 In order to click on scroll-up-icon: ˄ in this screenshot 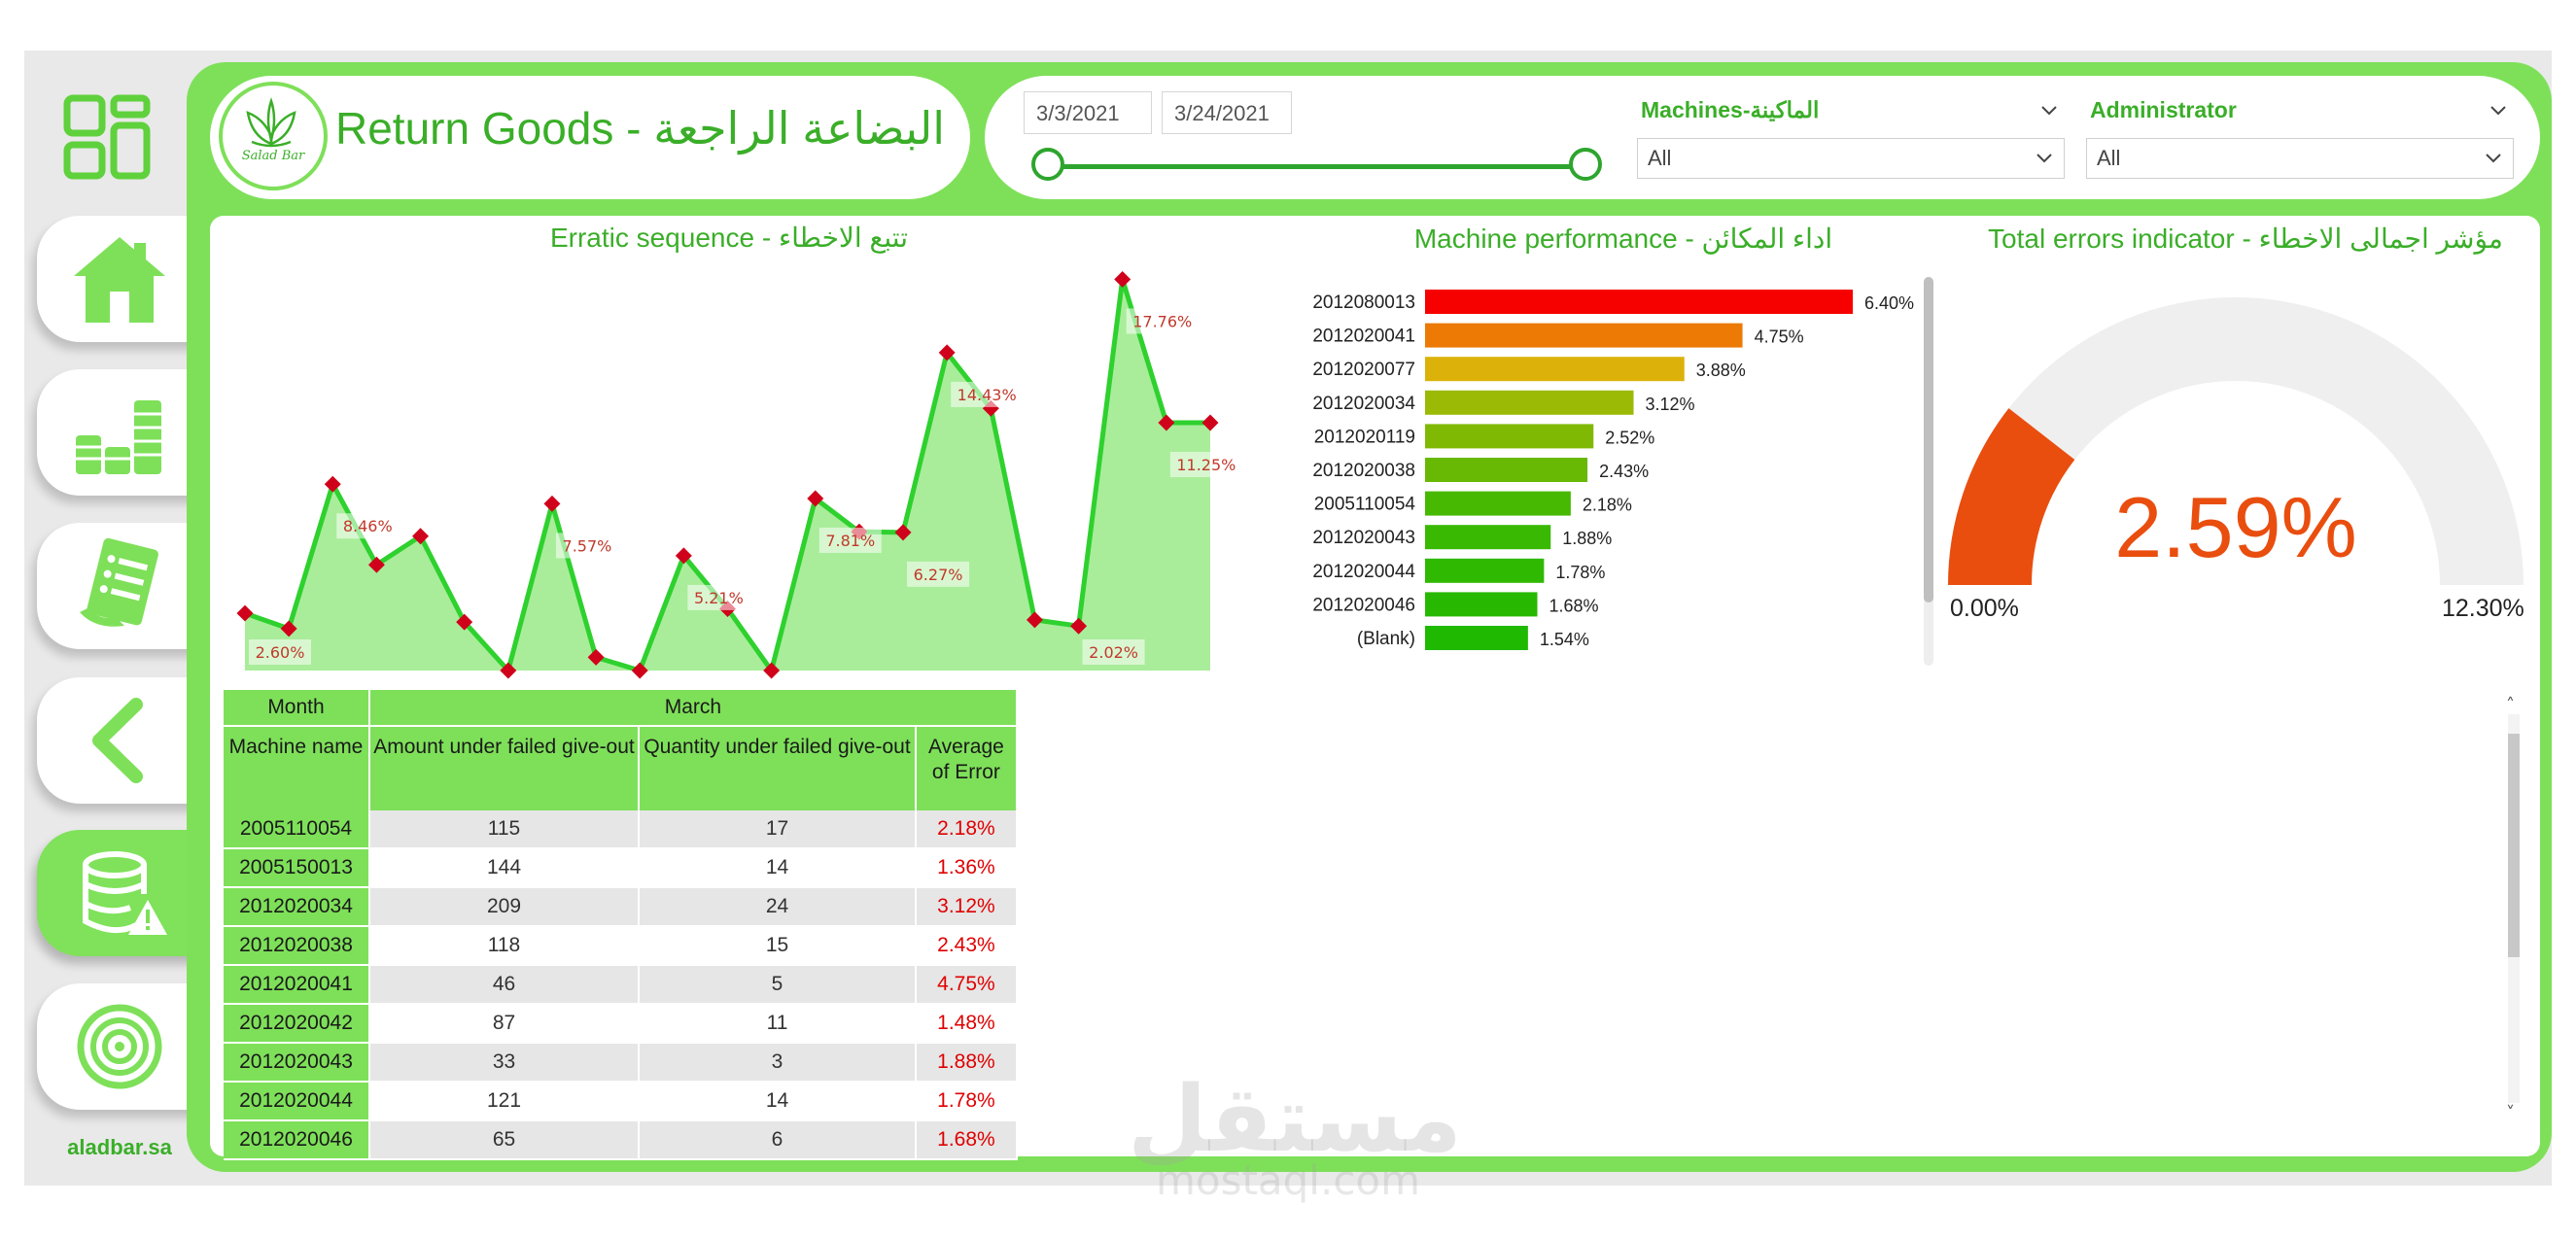, I will do `click(2510, 705)`.